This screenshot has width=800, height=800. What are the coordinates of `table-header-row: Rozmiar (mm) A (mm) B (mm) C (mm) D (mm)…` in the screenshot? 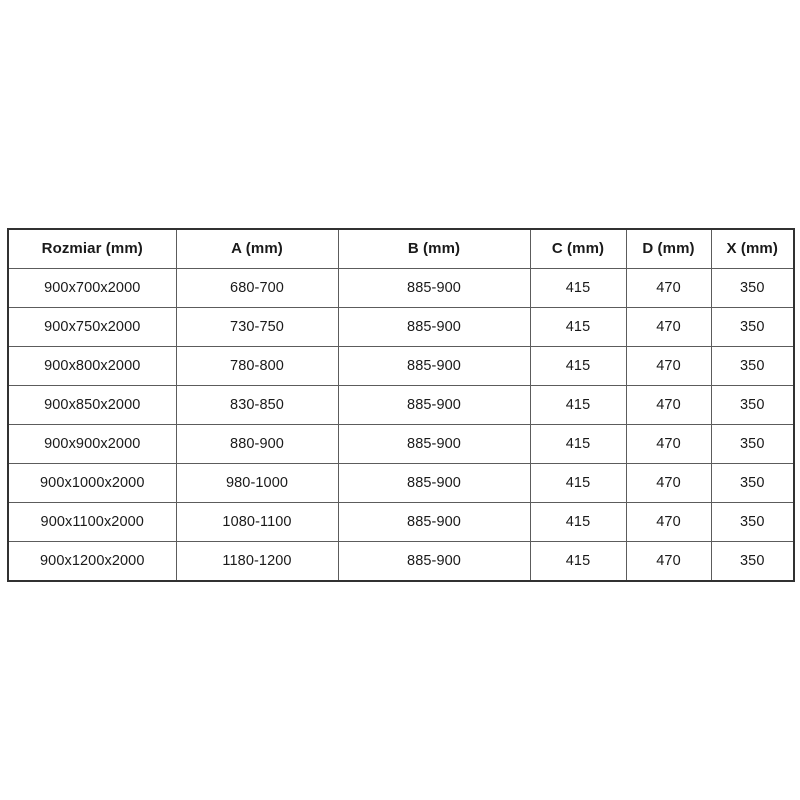 It's located at (401, 248).